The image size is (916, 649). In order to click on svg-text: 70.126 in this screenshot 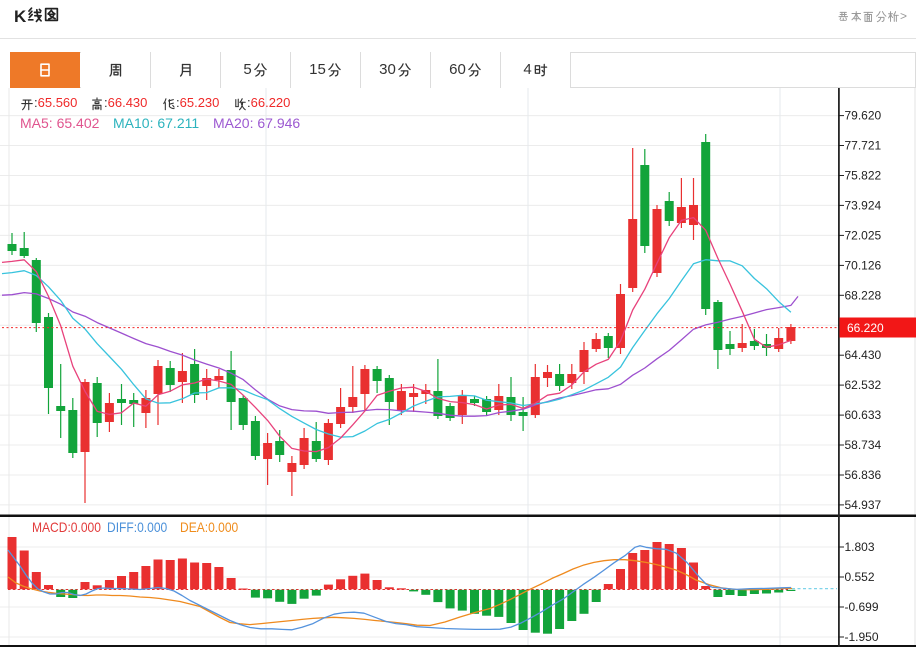, I will do `click(863, 265)`.